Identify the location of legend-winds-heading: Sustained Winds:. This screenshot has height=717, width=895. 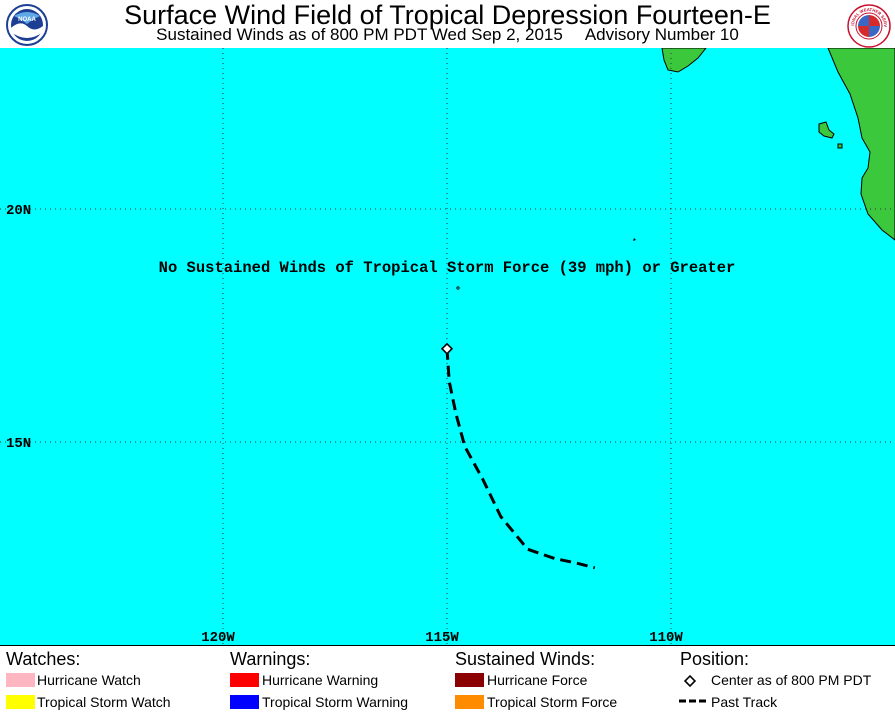
(525, 659).